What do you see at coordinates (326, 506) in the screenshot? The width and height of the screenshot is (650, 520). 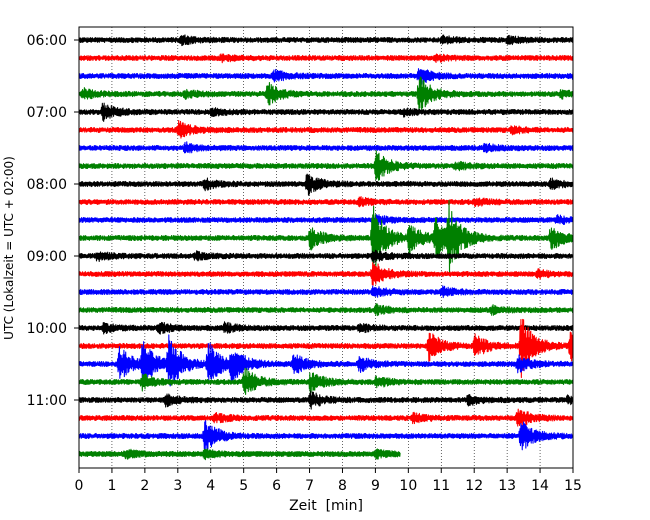 I see `x-axis-label: Zeit [min]` at bounding box center [326, 506].